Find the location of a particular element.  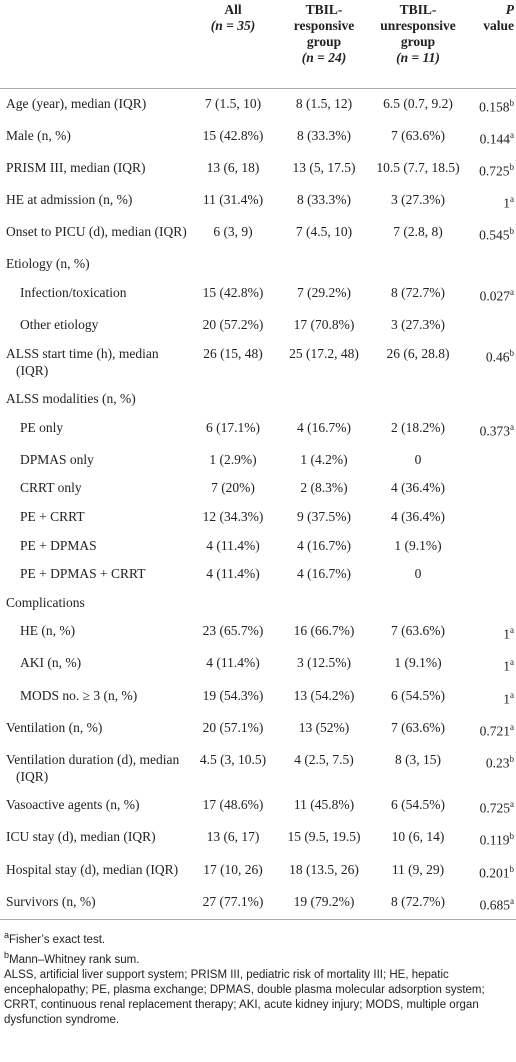

label-text: PE + DPMAS is located at coordinates (58, 545).